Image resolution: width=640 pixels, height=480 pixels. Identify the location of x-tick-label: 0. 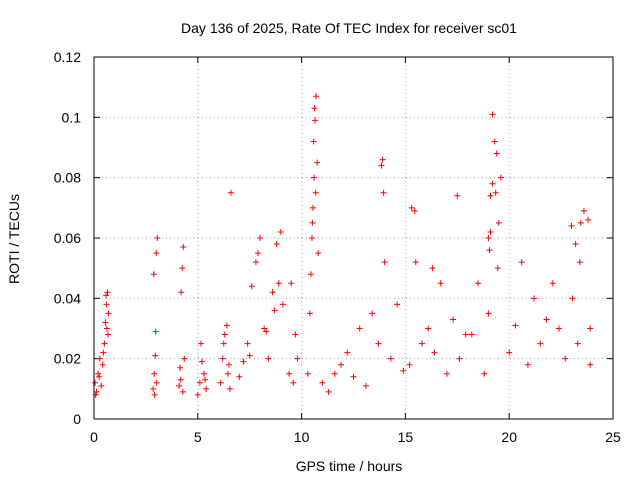
(94, 437).